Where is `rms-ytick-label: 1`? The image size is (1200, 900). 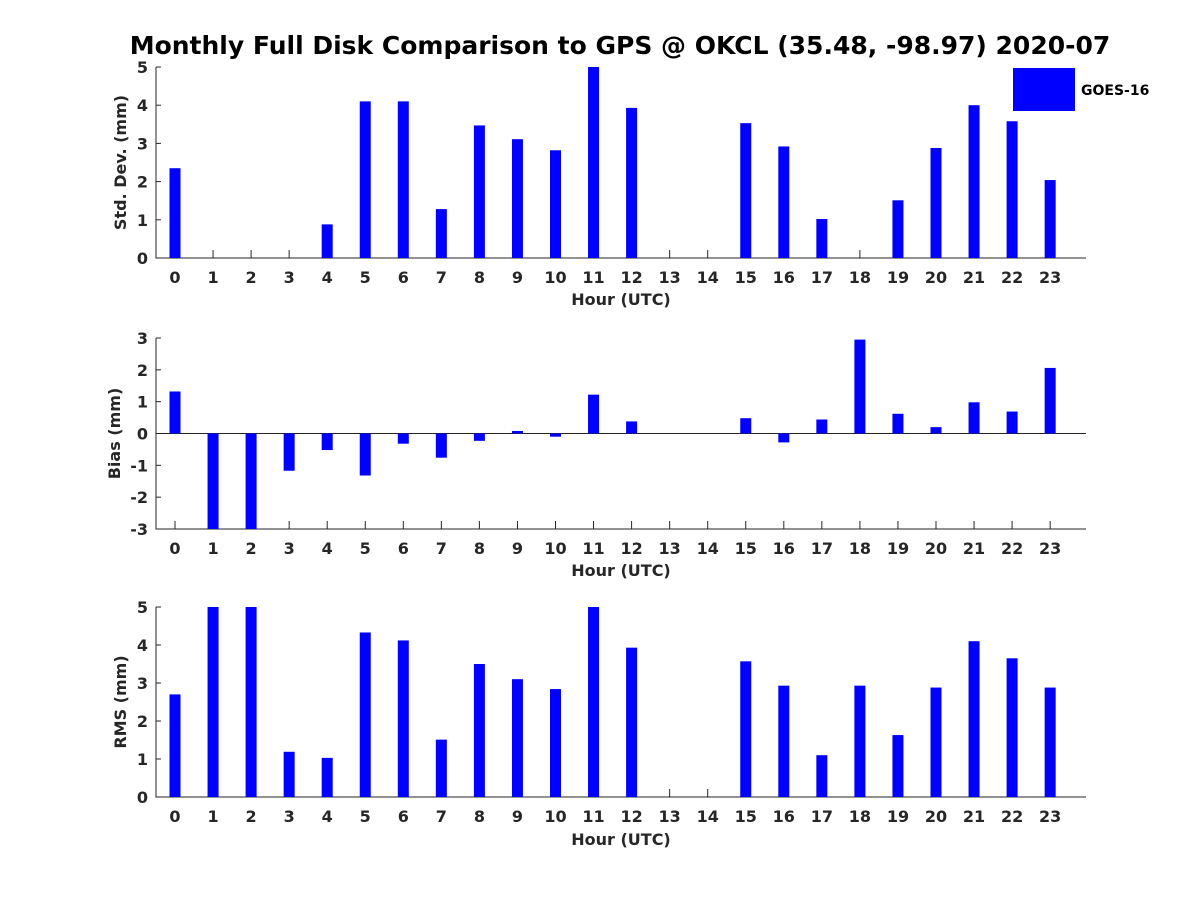 rms-ytick-label: 1 is located at coordinates (142, 759).